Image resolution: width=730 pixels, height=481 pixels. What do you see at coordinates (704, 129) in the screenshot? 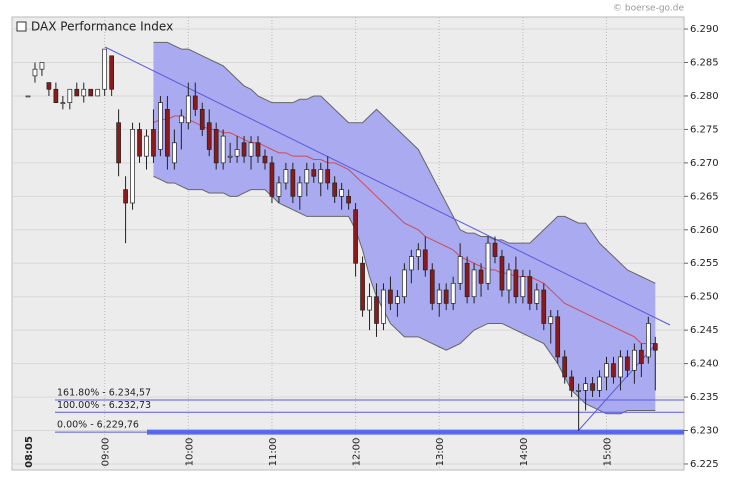
I see `y-tick-label: 6.275` at bounding box center [704, 129].